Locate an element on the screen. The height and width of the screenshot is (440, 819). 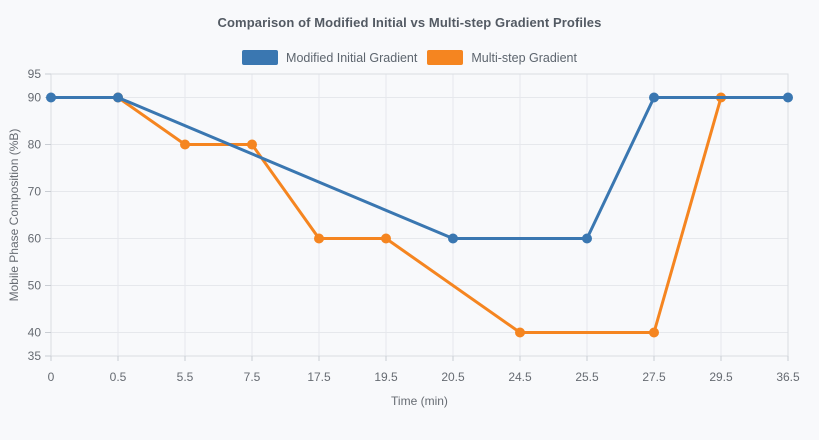
y-tick-label: 60 is located at coordinates (35, 239).